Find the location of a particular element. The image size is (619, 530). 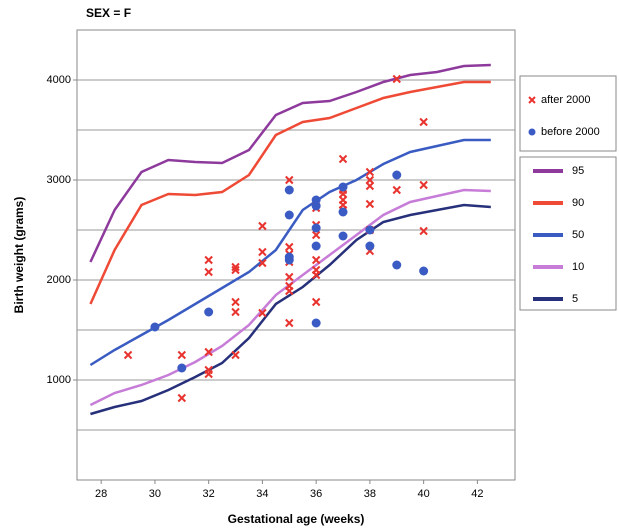

legend-label: 50 is located at coordinates (578, 235).